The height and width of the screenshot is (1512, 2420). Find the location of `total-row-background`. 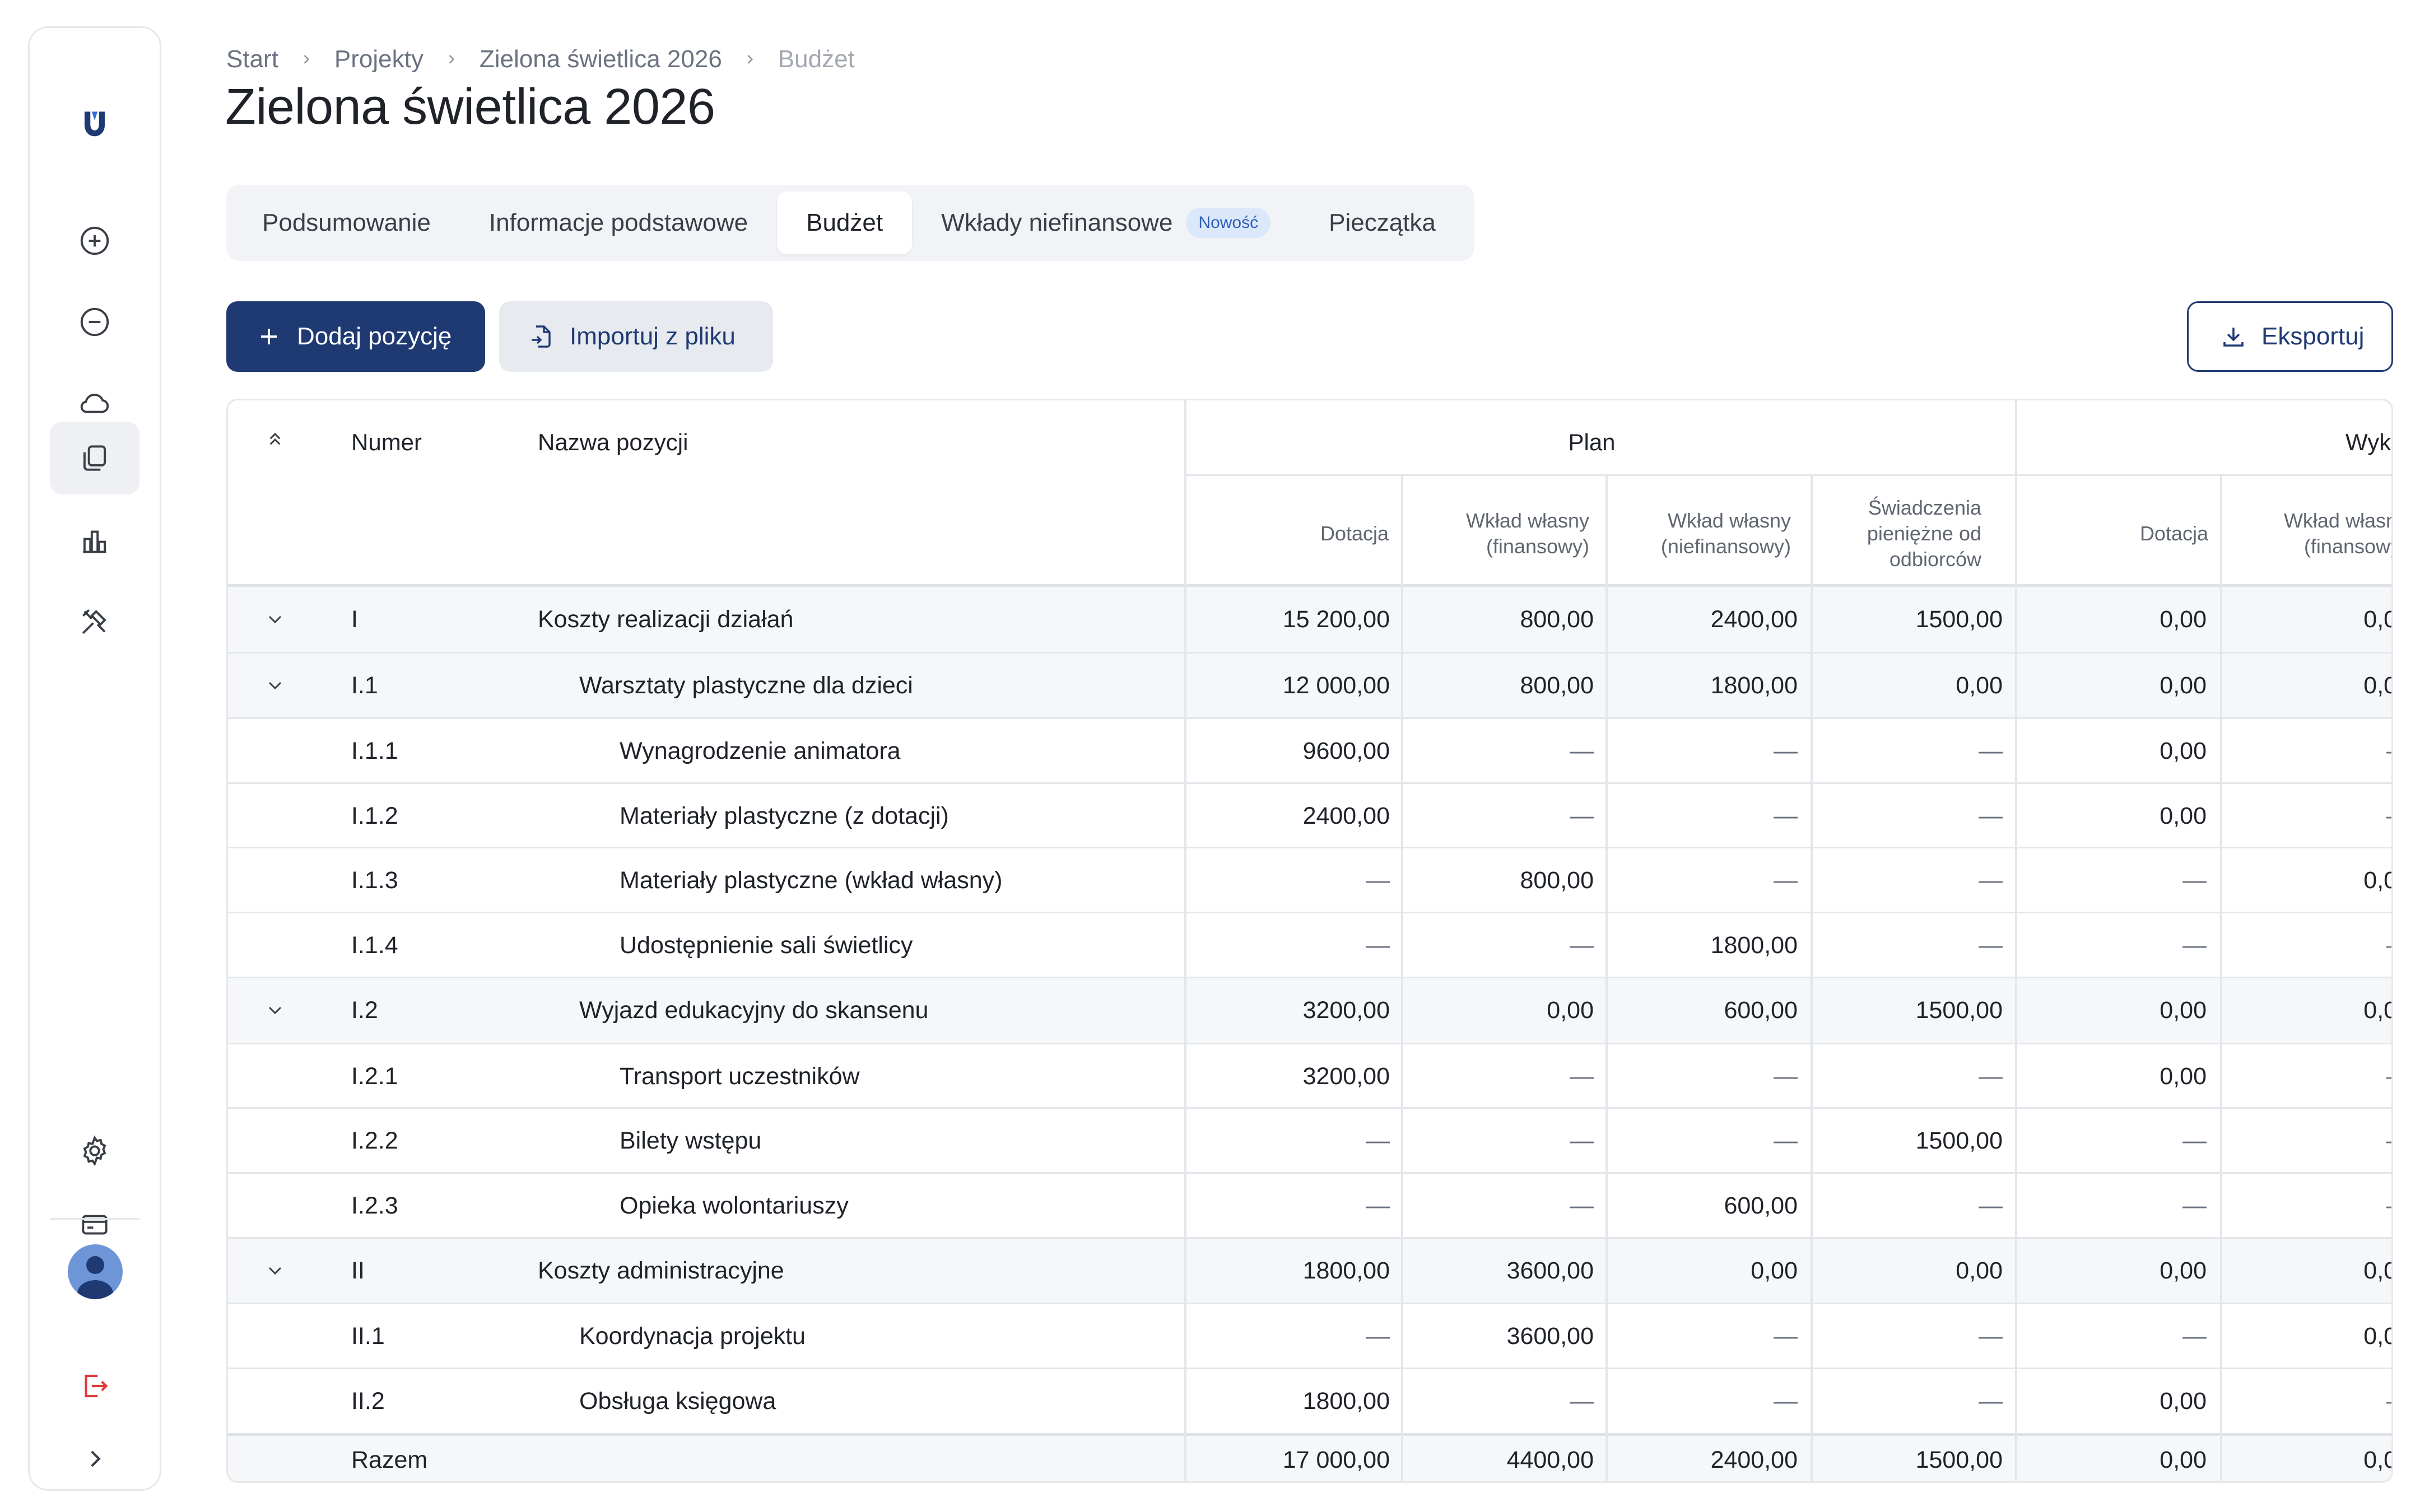

total-row-background is located at coordinates (1310, 1458).